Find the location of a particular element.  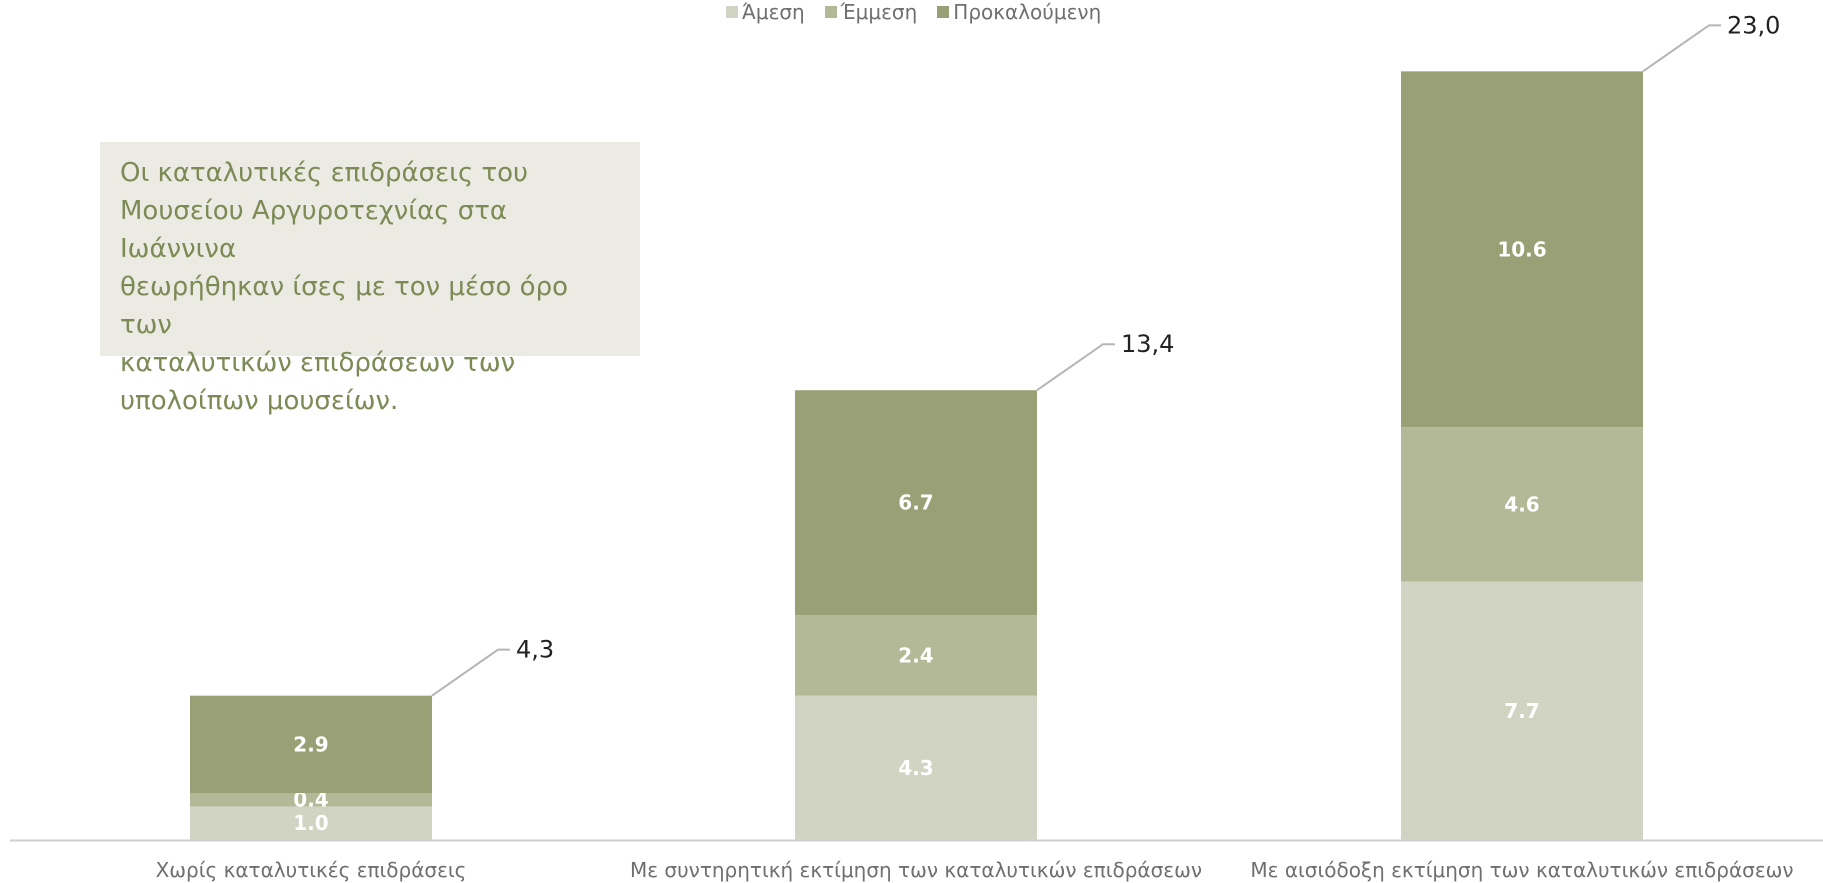

bar-amesi-syntiritiki is located at coordinates (916, 767).